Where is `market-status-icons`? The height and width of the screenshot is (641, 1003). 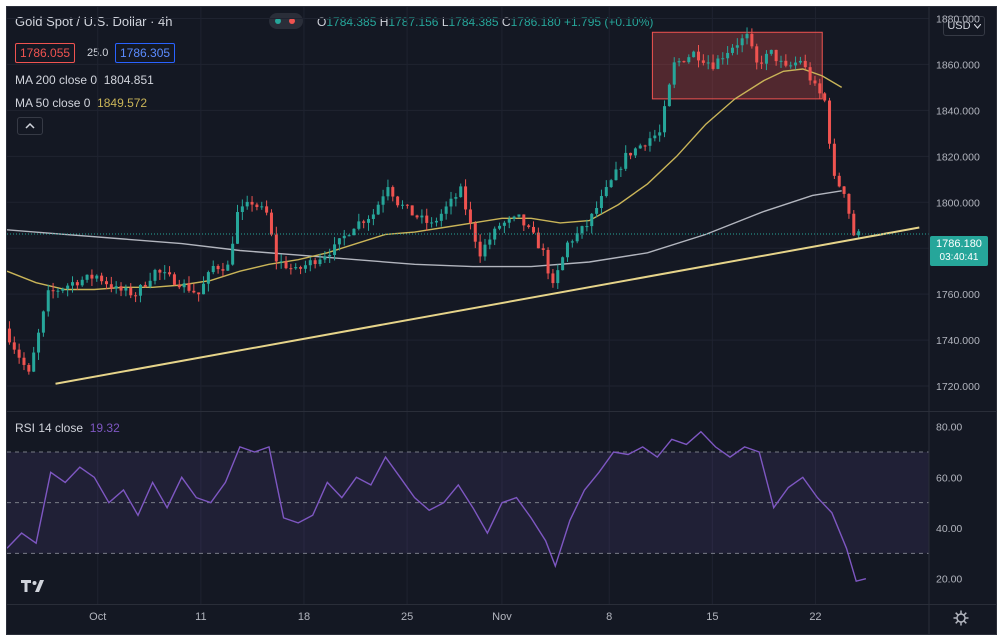
market-status-icons is located at coordinates (286, 21).